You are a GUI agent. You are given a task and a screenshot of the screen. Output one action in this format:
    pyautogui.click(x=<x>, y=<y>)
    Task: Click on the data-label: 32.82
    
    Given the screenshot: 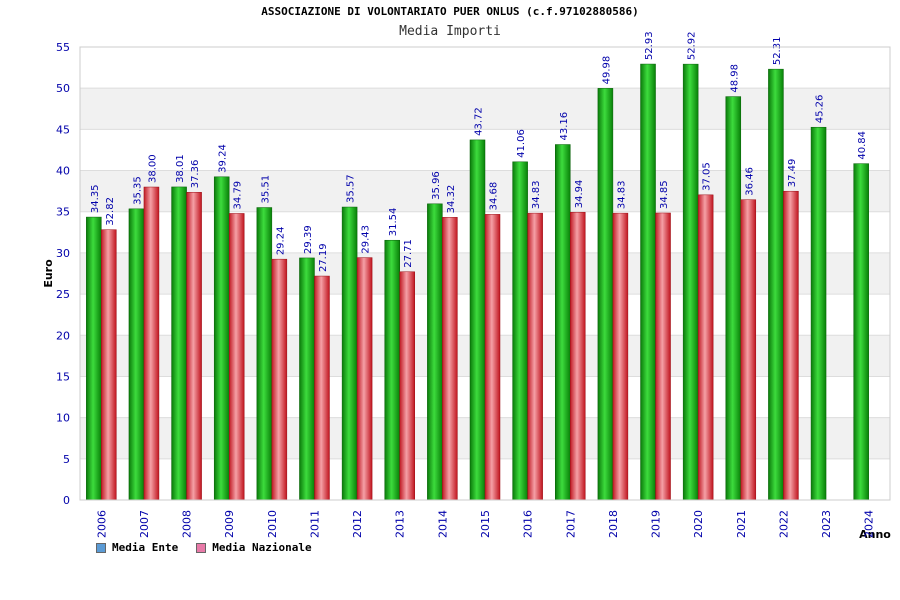 What is the action you would take?
    pyautogui.click(x=110, y=211)
    